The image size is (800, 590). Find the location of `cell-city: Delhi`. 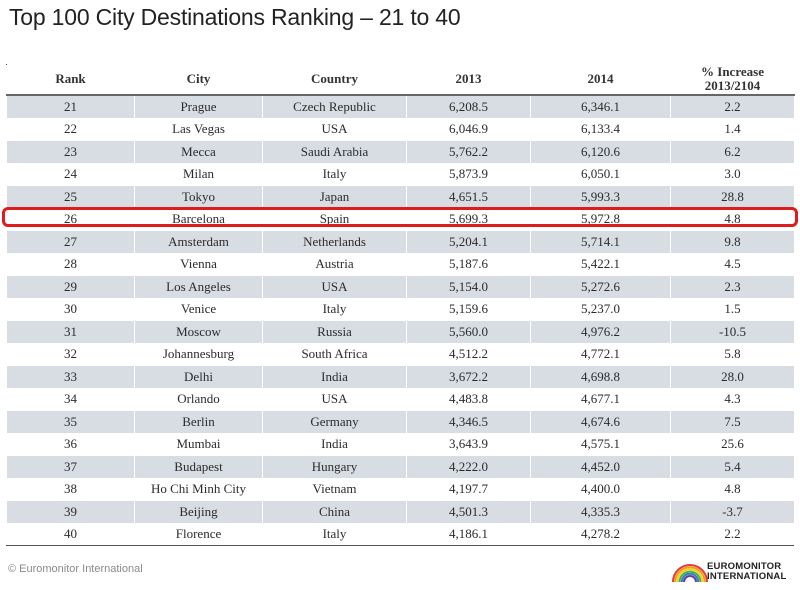

cell-city: Delhi is located at coordinates (198, 377).